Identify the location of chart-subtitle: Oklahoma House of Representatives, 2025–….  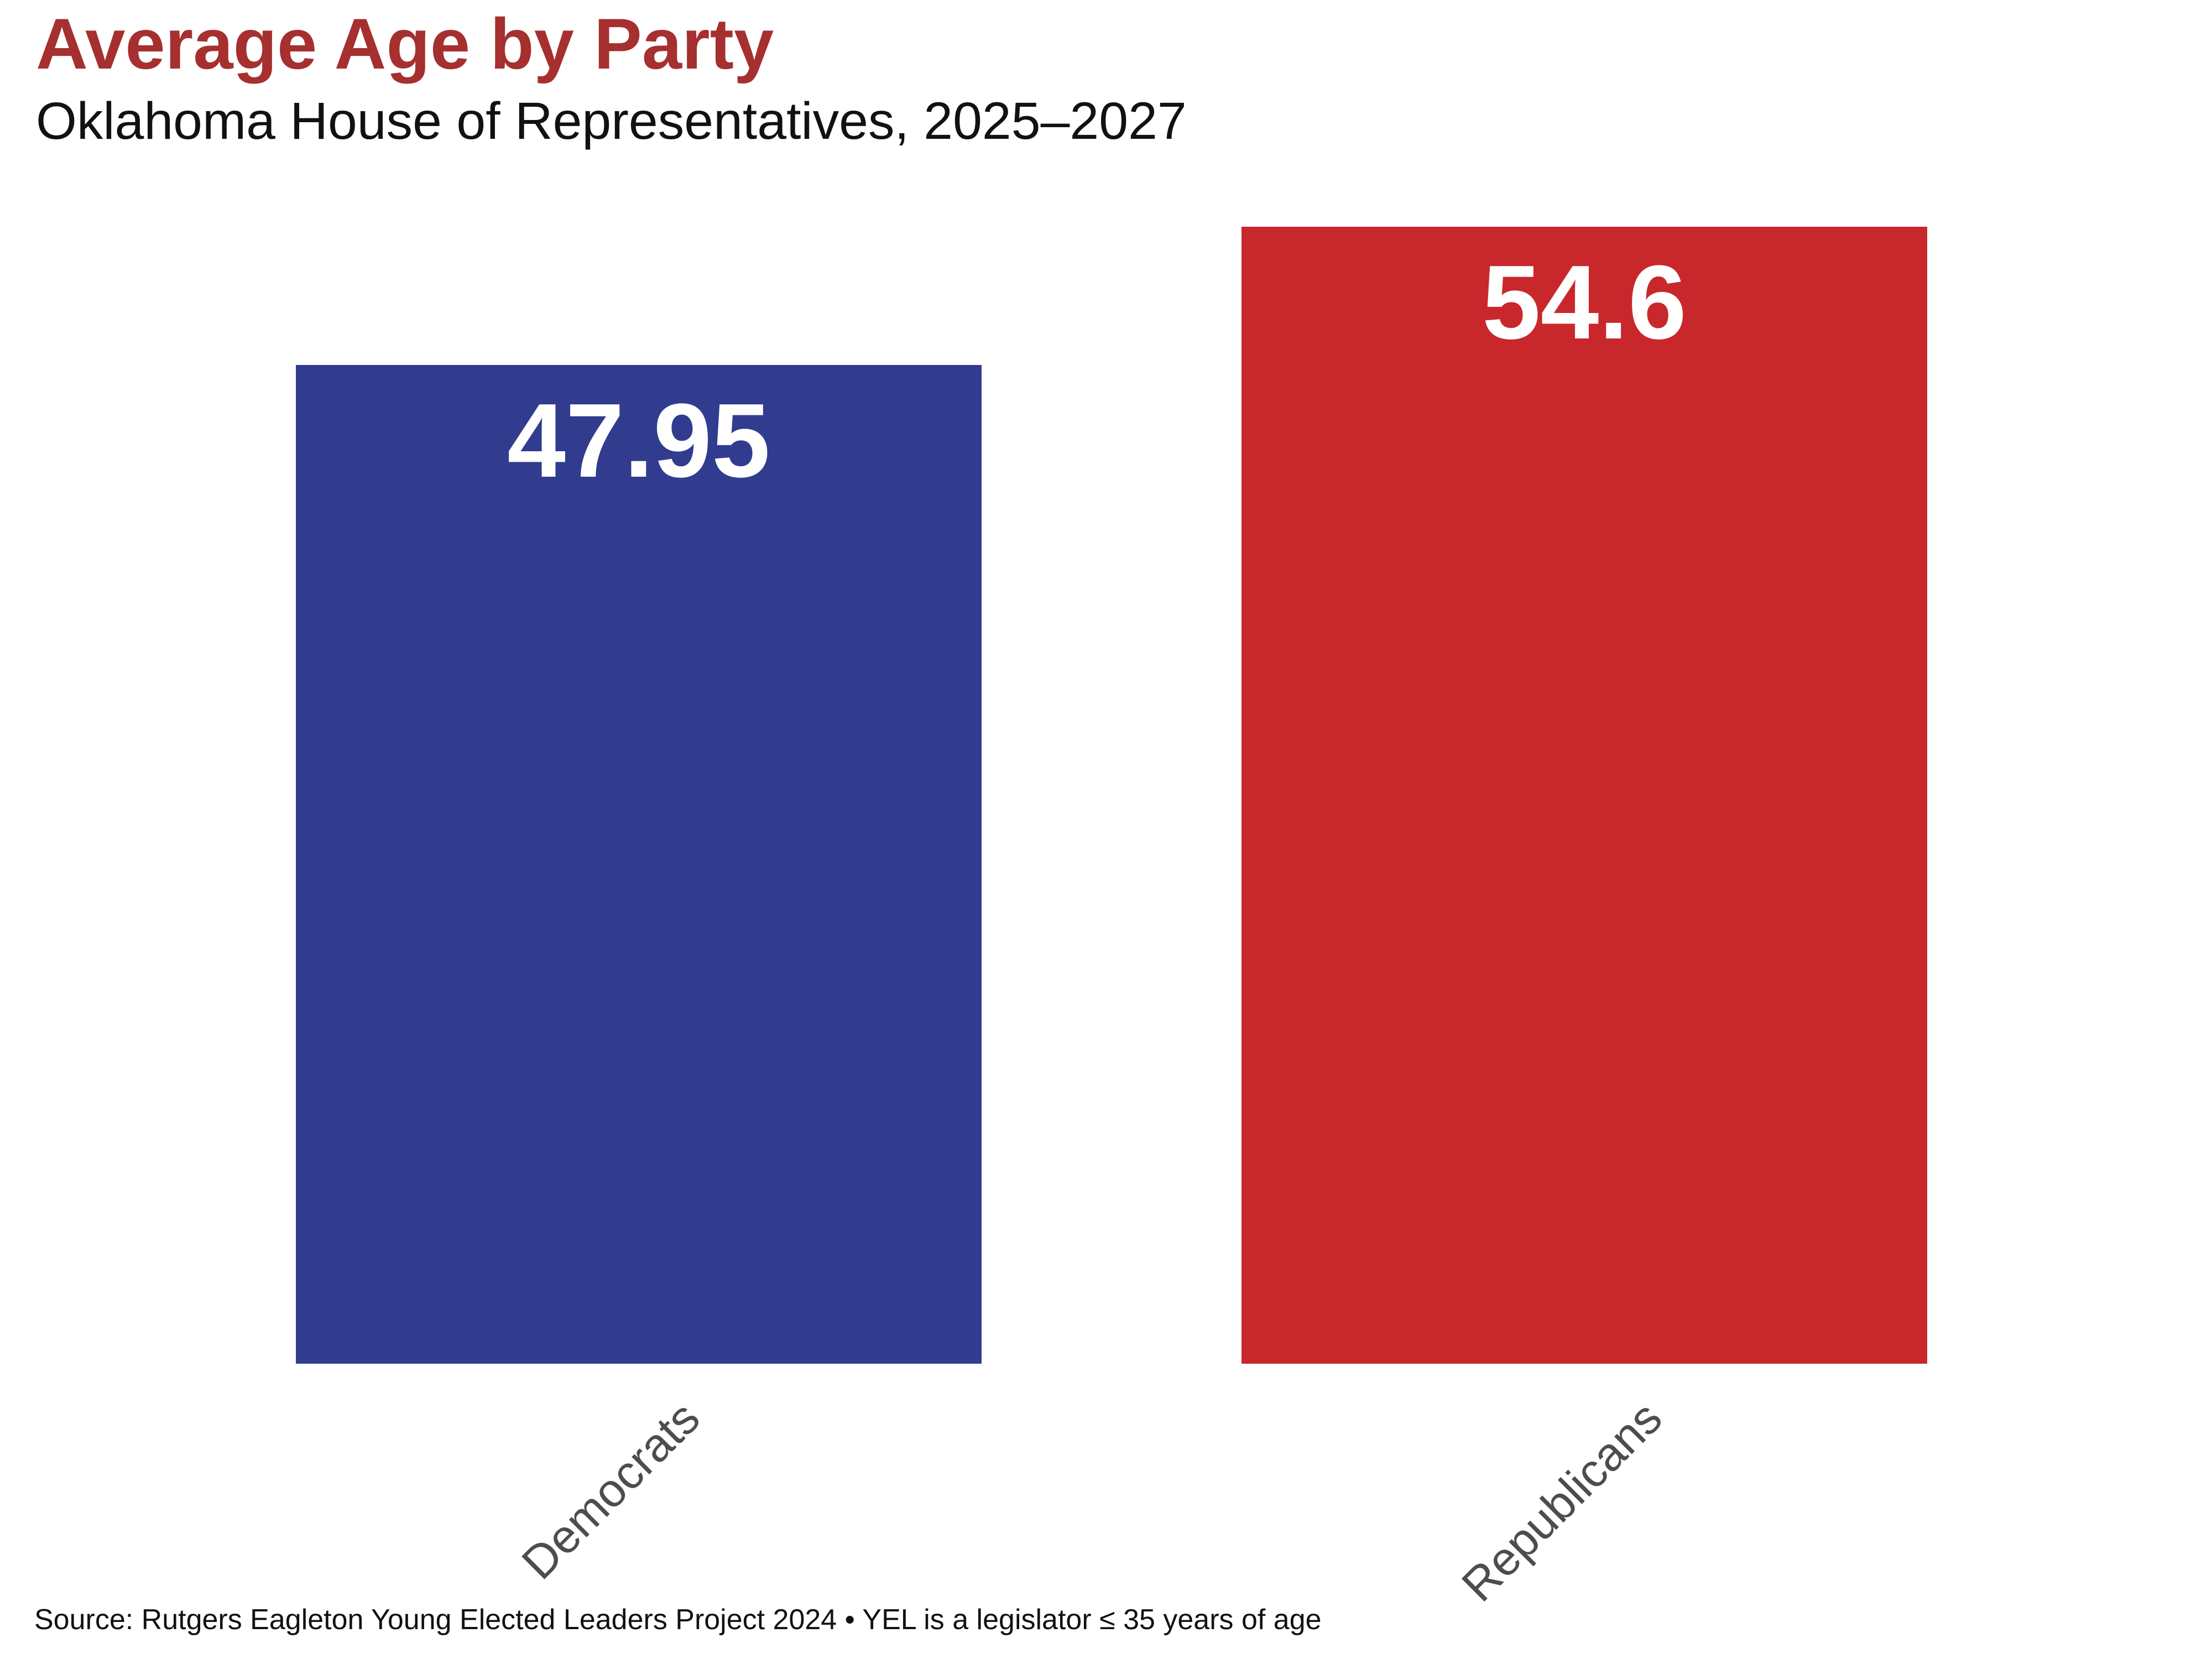
(611, 121).